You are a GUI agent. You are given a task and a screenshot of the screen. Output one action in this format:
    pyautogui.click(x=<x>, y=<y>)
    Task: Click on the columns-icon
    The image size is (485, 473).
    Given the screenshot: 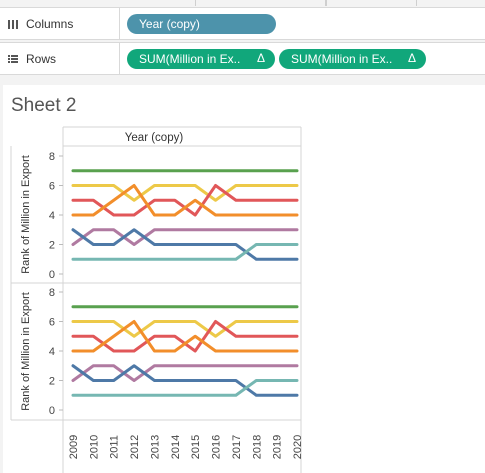 What is the action you would take?
    pyautogui.click(x=13, y=24)
    